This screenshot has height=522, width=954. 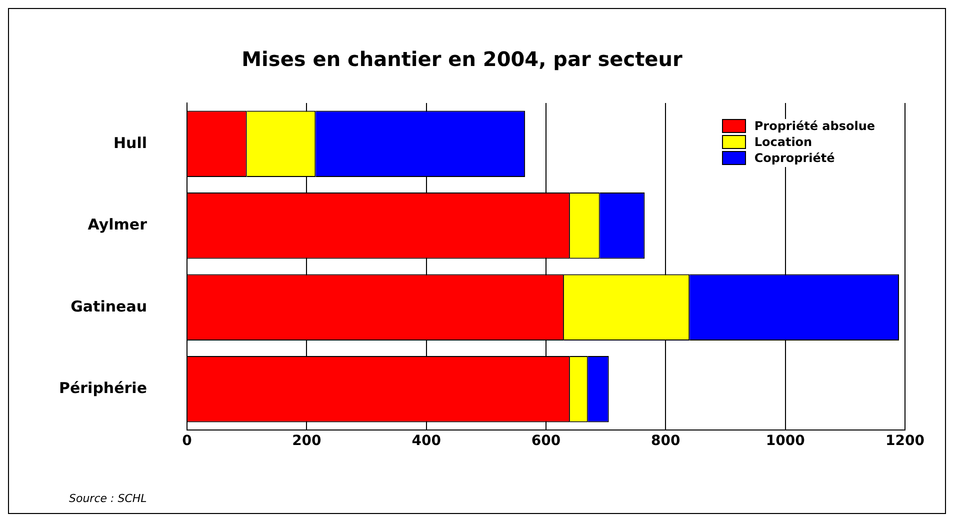 What do you see at coordinates (307, 441) in the screenshot?
I see `x-tick-label: 200` at bounding box center [307, 441].